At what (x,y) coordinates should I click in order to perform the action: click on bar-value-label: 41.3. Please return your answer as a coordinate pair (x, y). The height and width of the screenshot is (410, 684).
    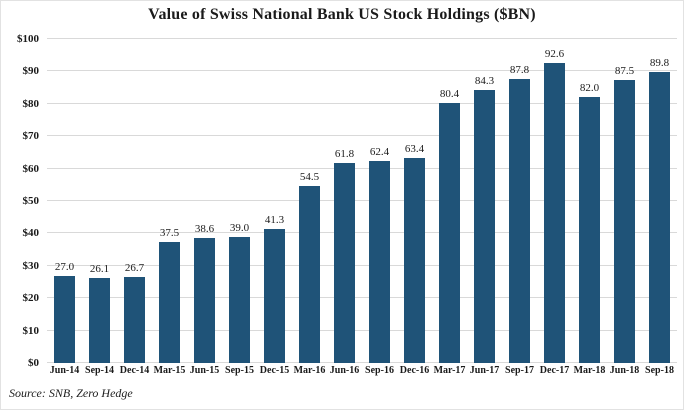
    Looking at the image, I should click on (274, 220).